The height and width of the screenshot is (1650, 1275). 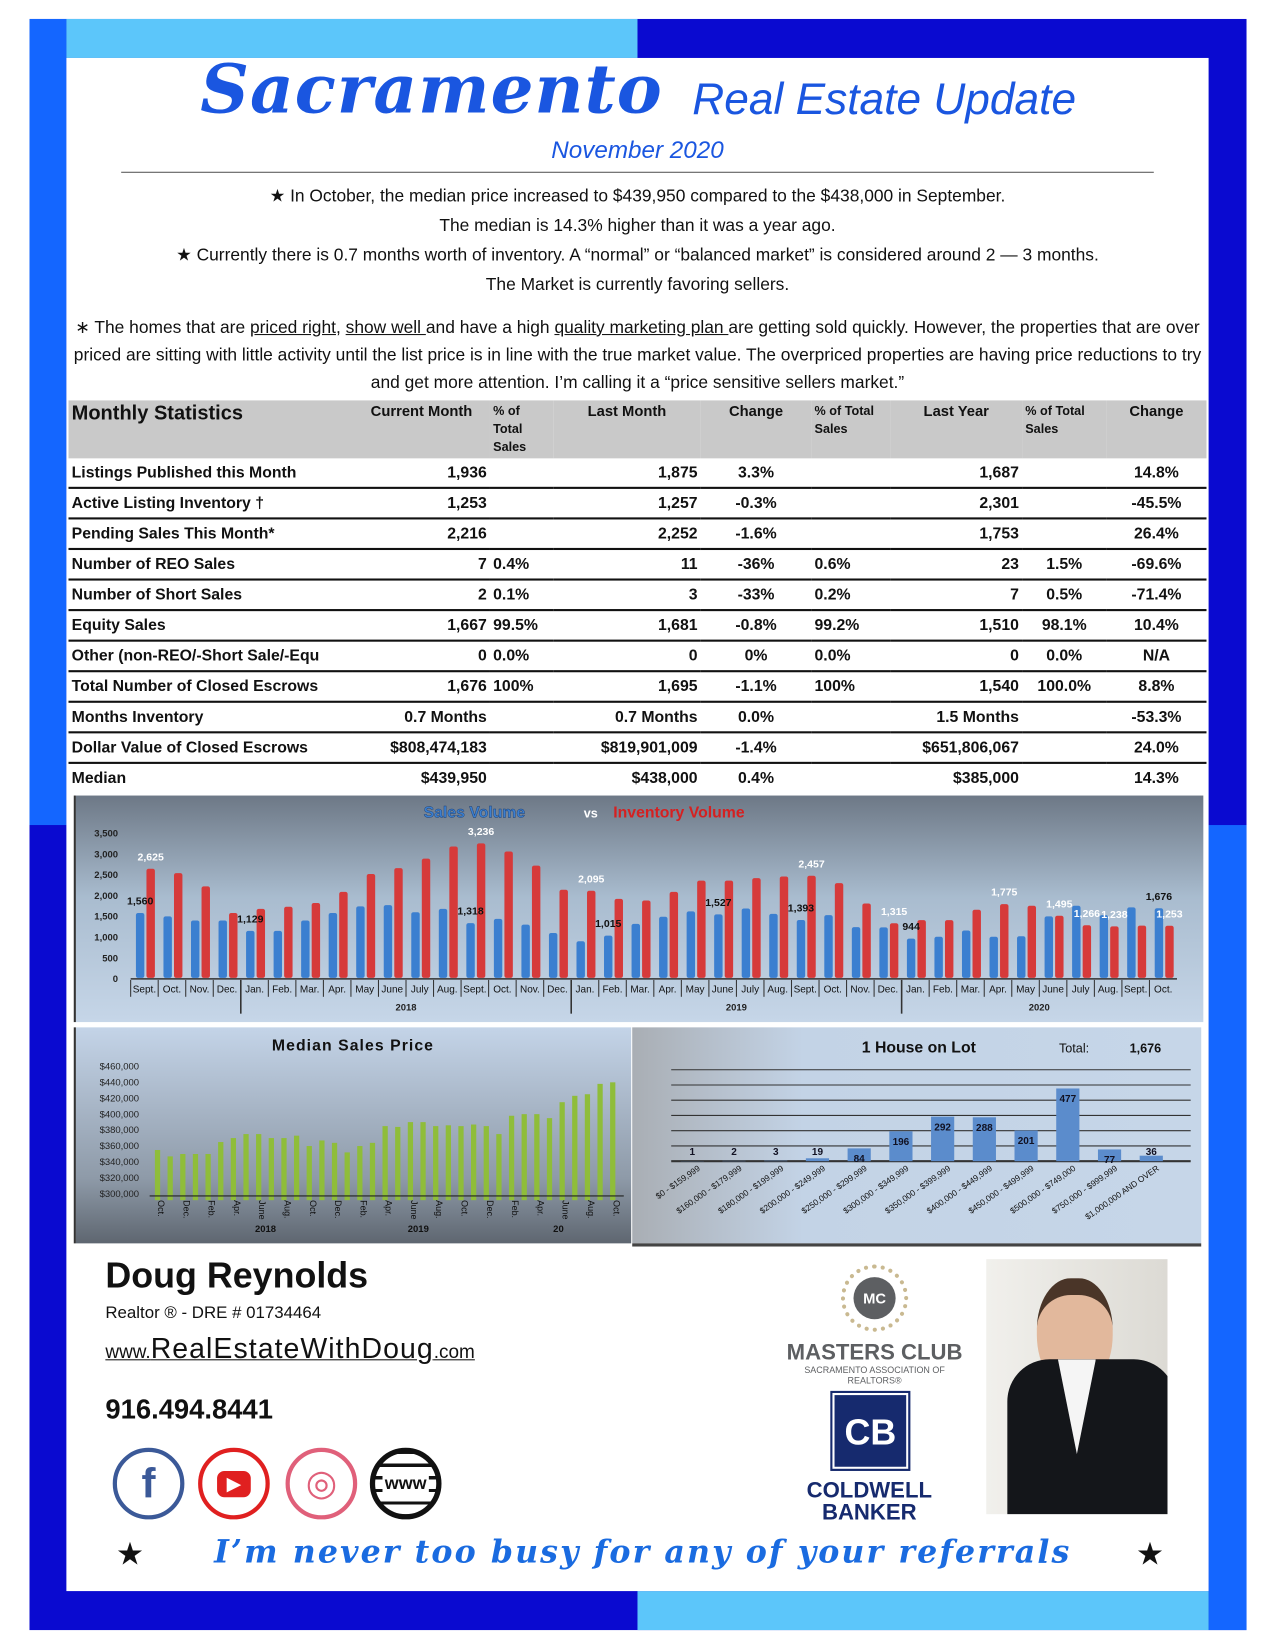 What do you see at coordinates (431, 90) in the screenshot?
I see `title-sacramento: Sacramento` at bounding box center [431, 90].